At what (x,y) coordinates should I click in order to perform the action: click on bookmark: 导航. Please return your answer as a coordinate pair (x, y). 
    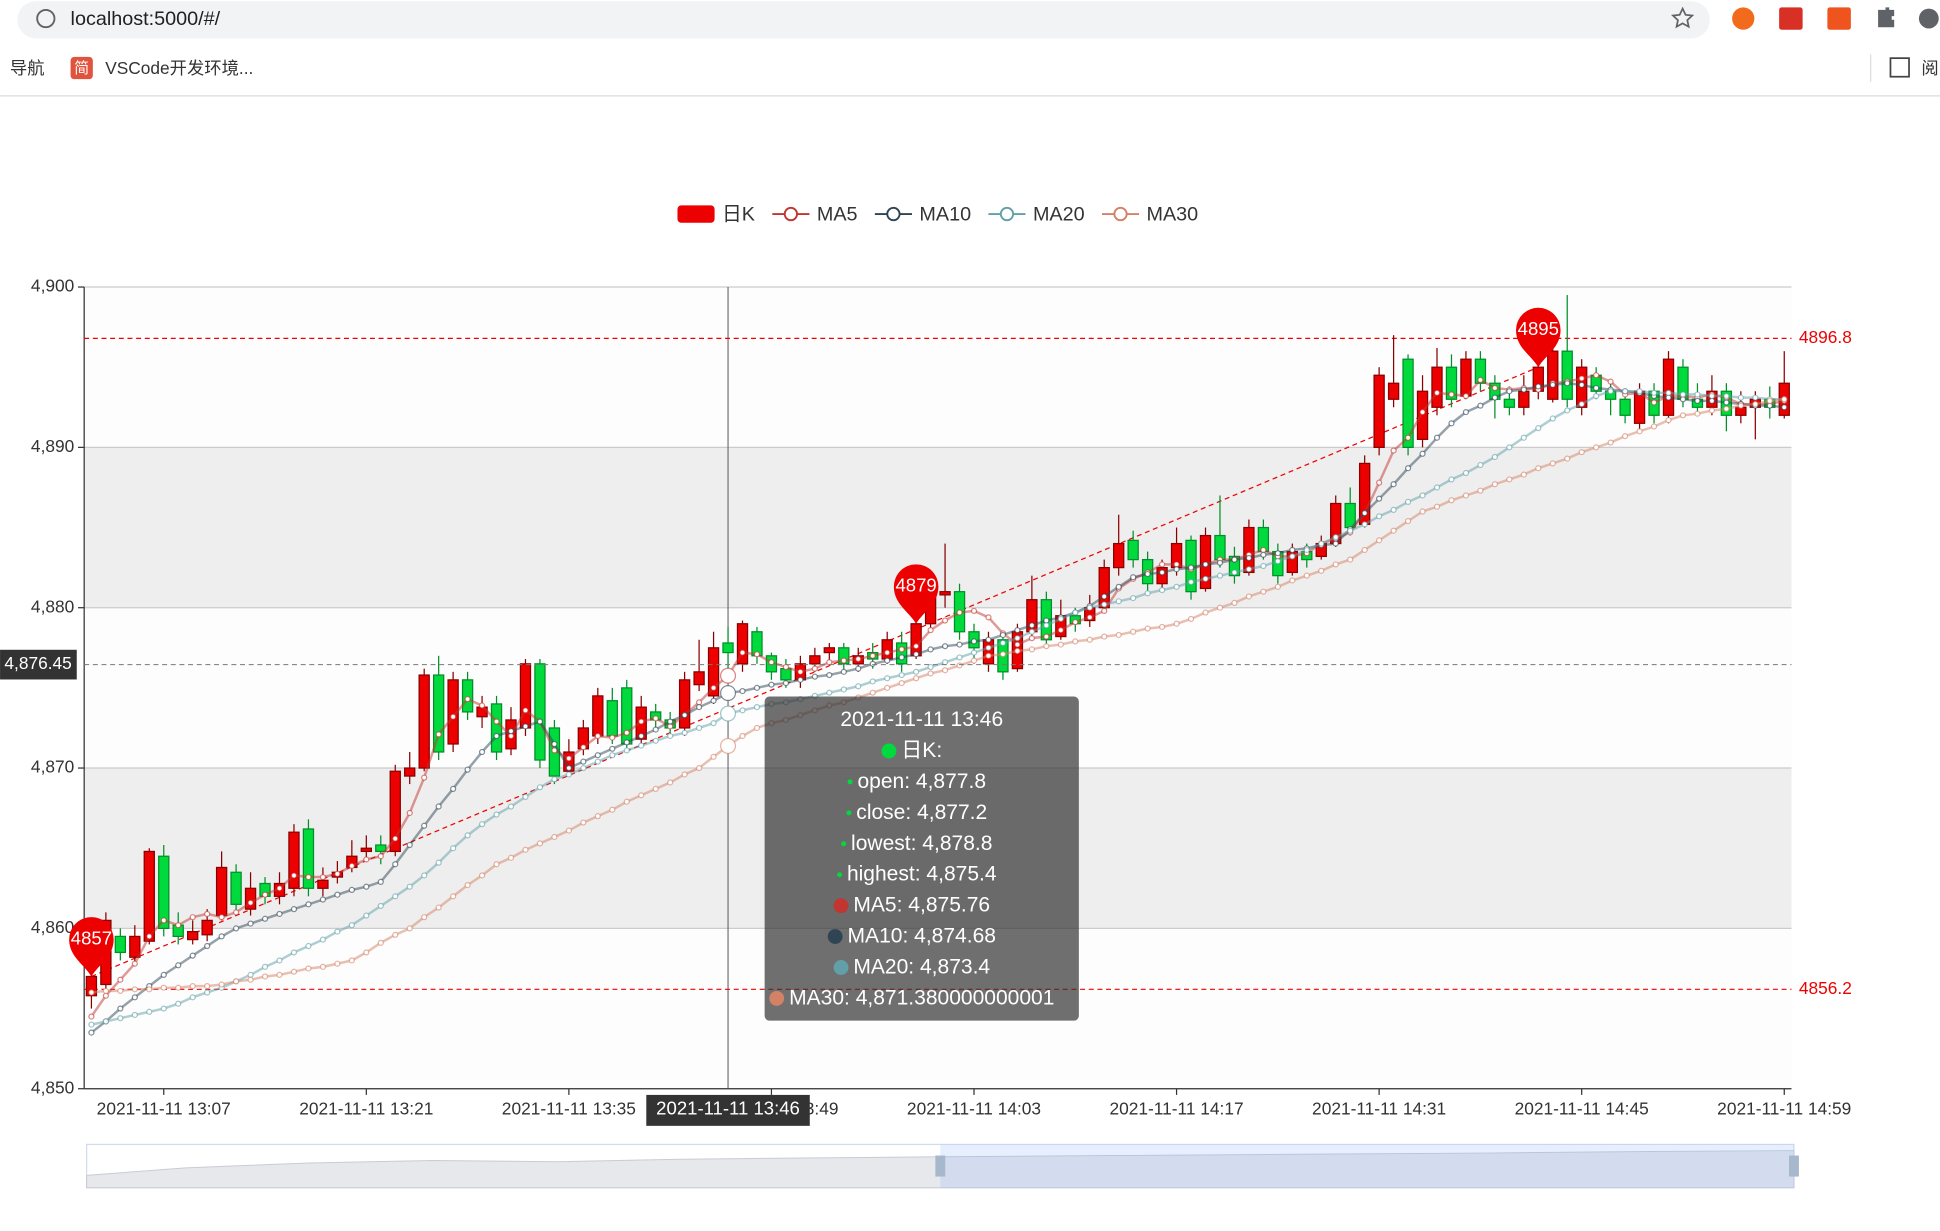
    Looking at the image, I should click on (27, 68).